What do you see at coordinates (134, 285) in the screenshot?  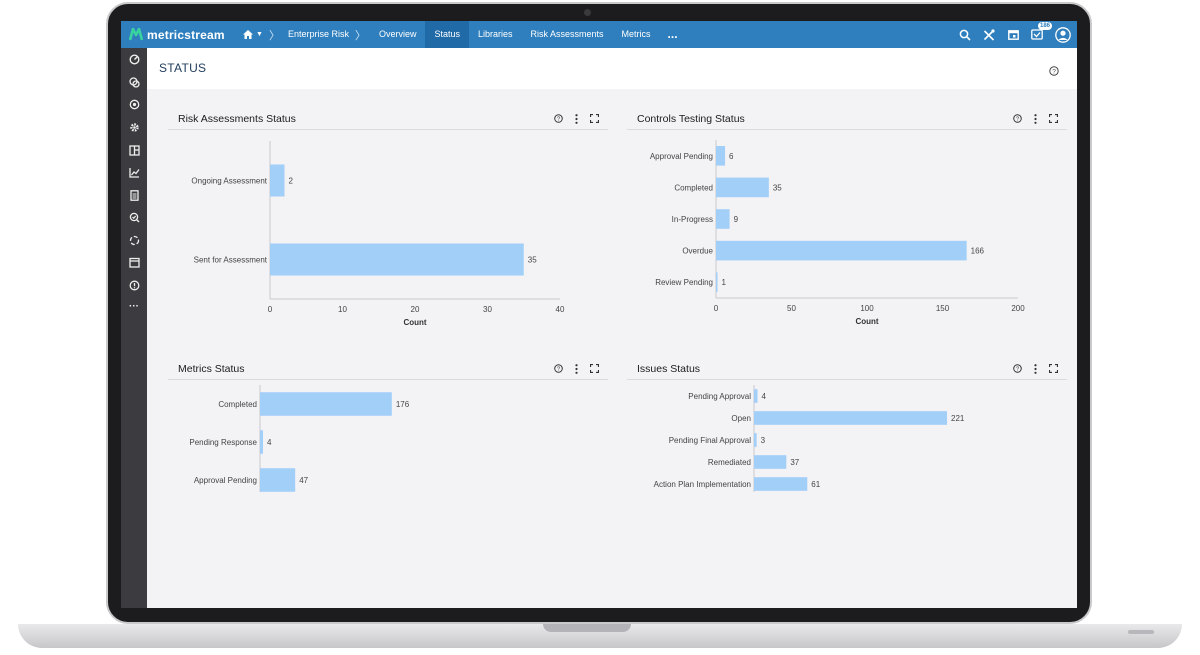 I see `help-icon` at bounding box center [134, 285].